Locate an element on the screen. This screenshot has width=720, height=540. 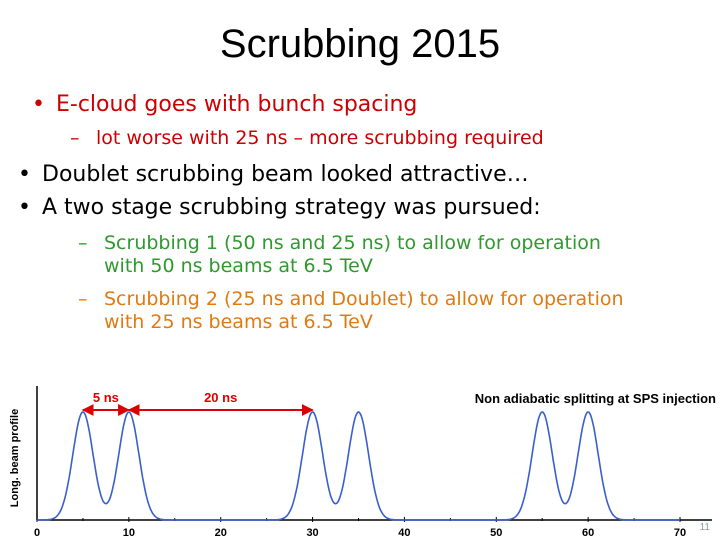
chart-annotations: 5 ns 20 ns is located at coordinates (197, 403).